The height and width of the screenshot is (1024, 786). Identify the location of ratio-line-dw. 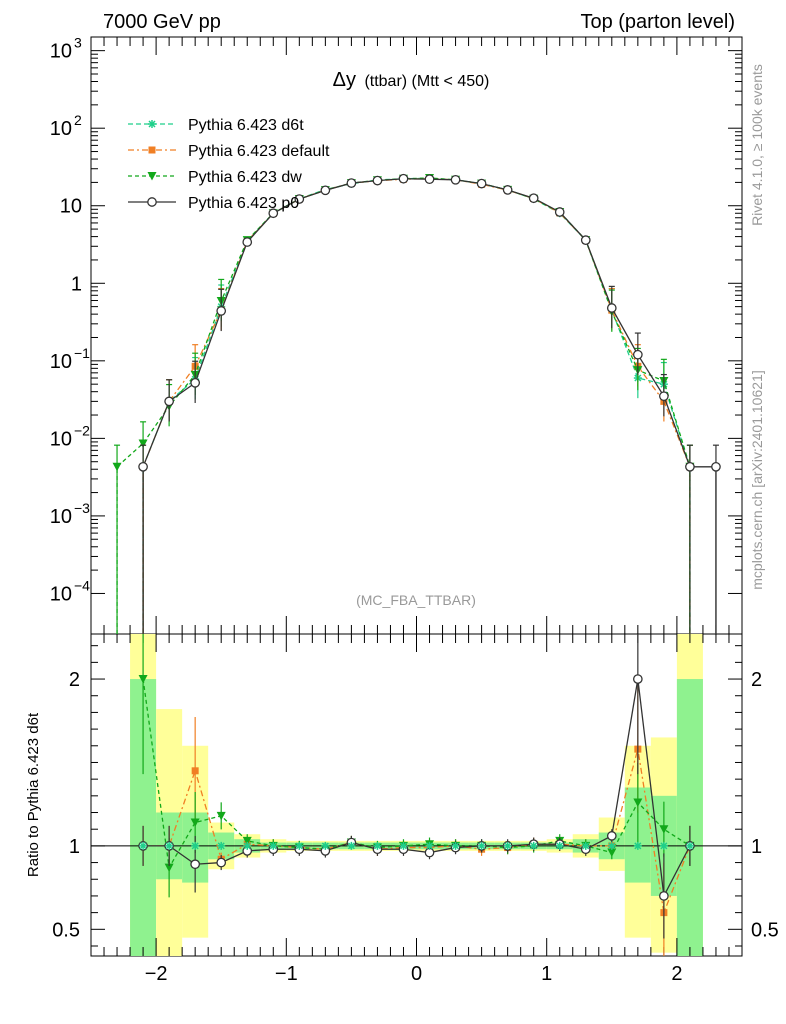
(416, 774).